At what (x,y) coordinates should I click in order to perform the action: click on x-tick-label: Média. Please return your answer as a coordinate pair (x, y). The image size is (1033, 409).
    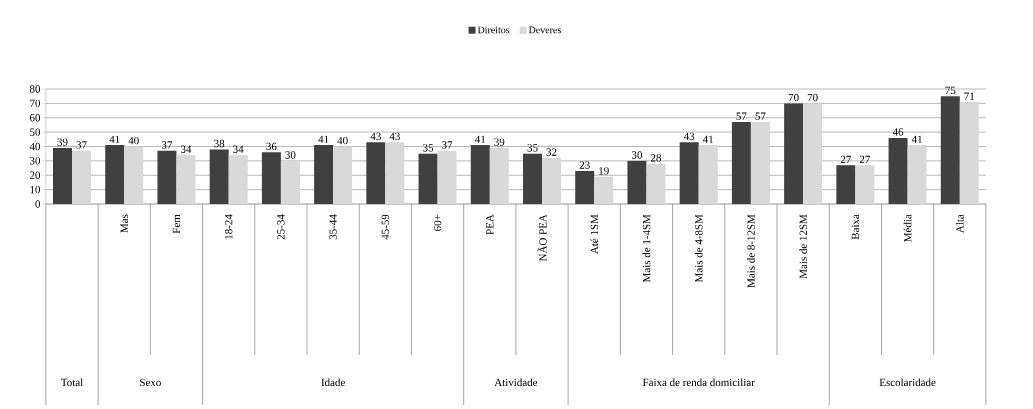
    Looking at the image, I should click on (907, 228).